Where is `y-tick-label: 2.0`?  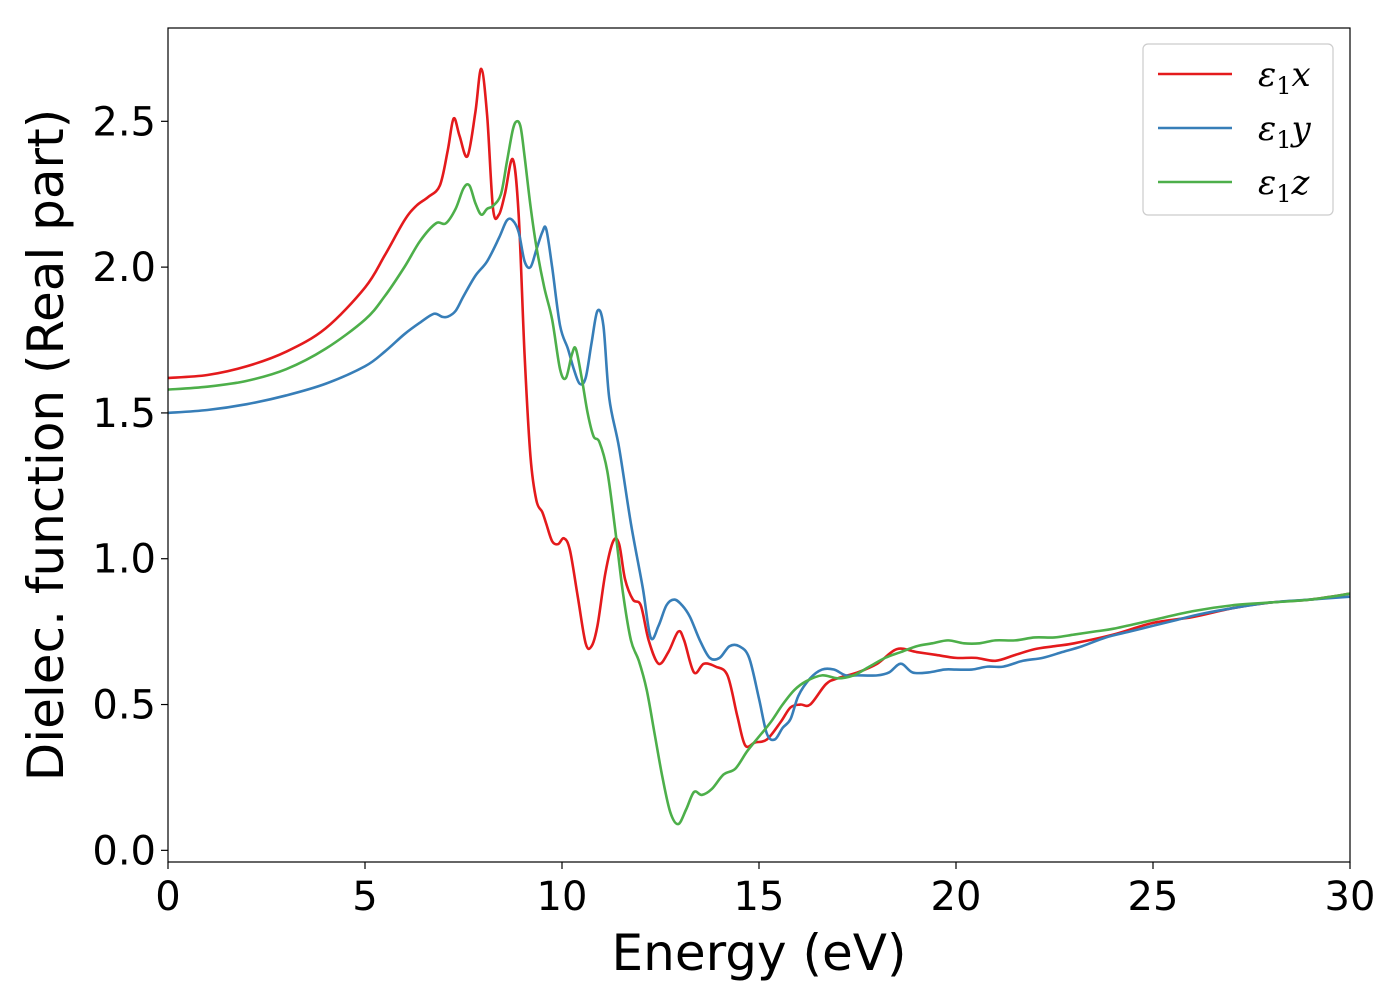
y-tick-label: 2.0 is located at coordinates (124, 268).